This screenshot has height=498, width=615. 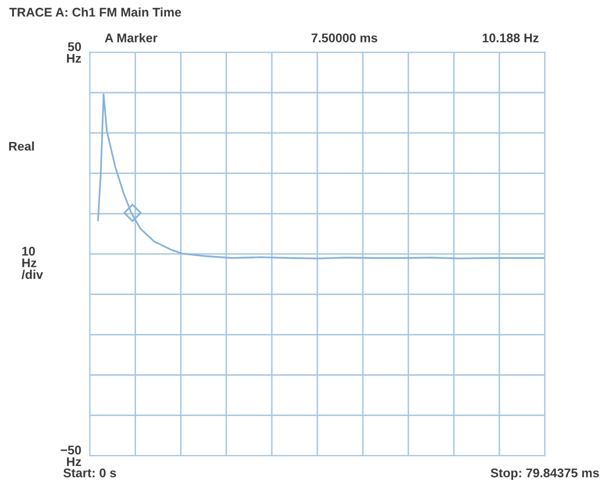 I want to click on text: A Marker, so click(x=131, y=37).